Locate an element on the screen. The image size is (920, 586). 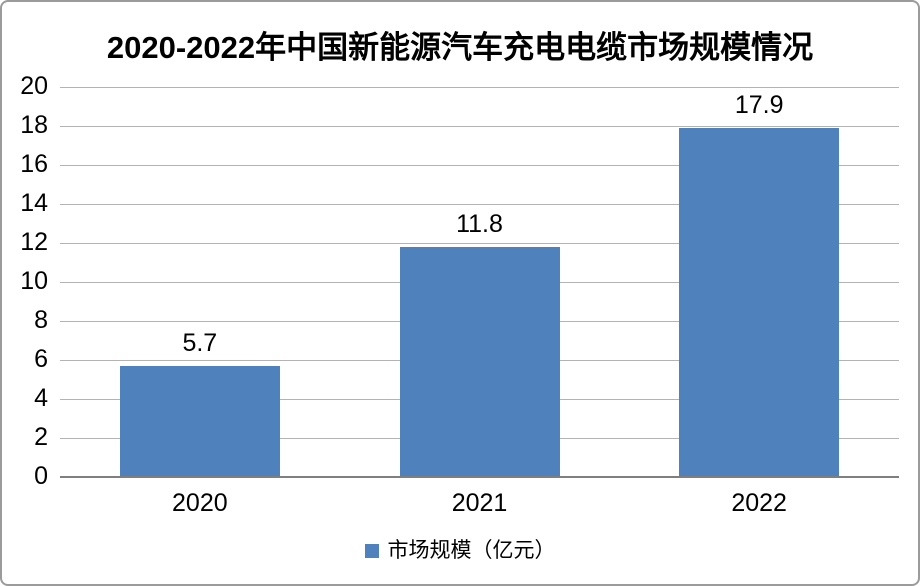
chart-legend: 市场规模（亿元） is located at coordinates (460, 551).